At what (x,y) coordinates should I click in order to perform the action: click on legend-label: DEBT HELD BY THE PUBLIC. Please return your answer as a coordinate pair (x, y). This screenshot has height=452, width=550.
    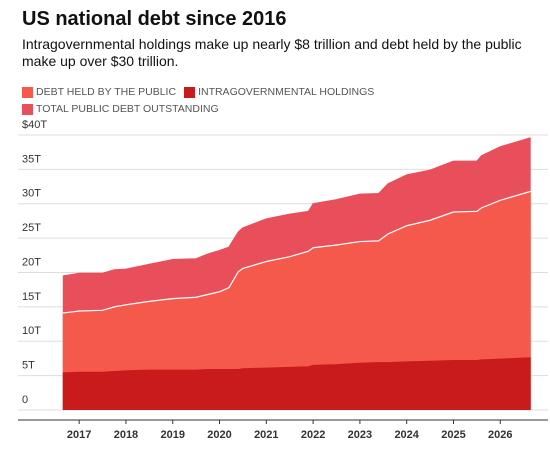
    Looking at the image, I should click on (106, 92).